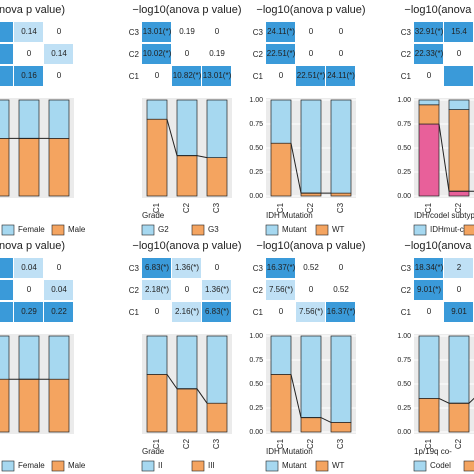 The height and width of the screenshot is (474, 474). What do you see at coordinates (458, 443) in the screenshot?
I see `x-tick-label: C2` at bounding box center [458, 443].